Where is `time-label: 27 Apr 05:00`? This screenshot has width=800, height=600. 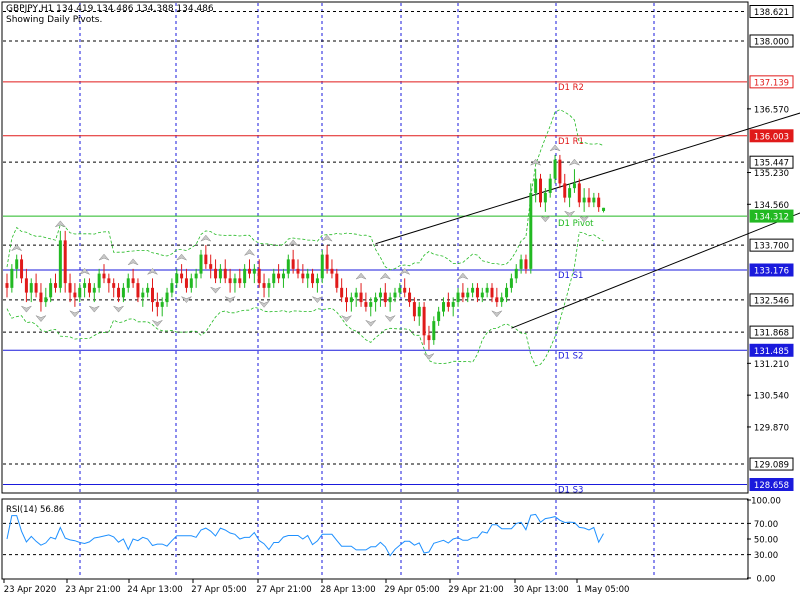
time-label: 27 Apr 05:00 is located at coordinates (218, 590).